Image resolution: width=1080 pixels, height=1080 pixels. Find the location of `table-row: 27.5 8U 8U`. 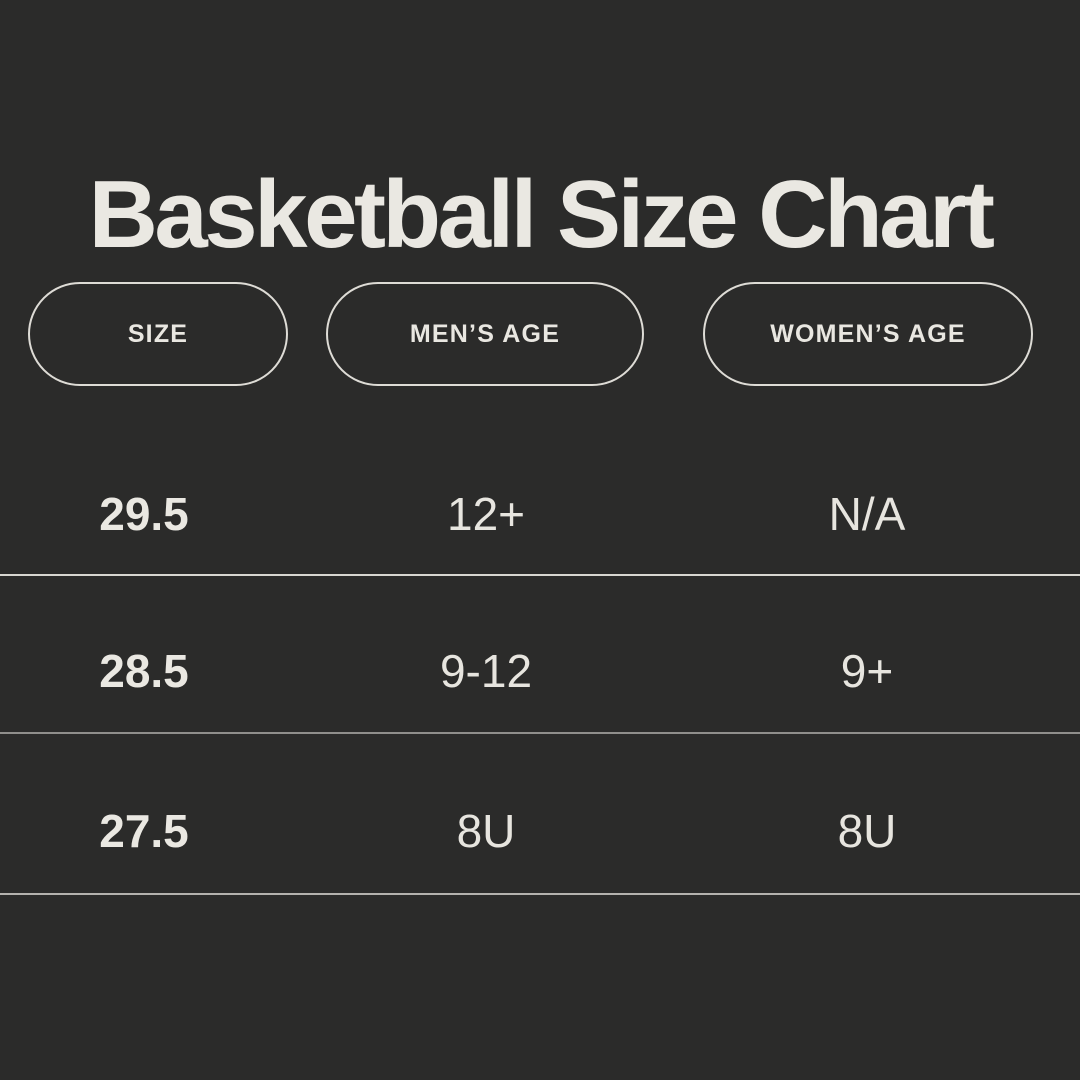

table-row: 27.5 8U 8U is located at coordinates (540, 813).